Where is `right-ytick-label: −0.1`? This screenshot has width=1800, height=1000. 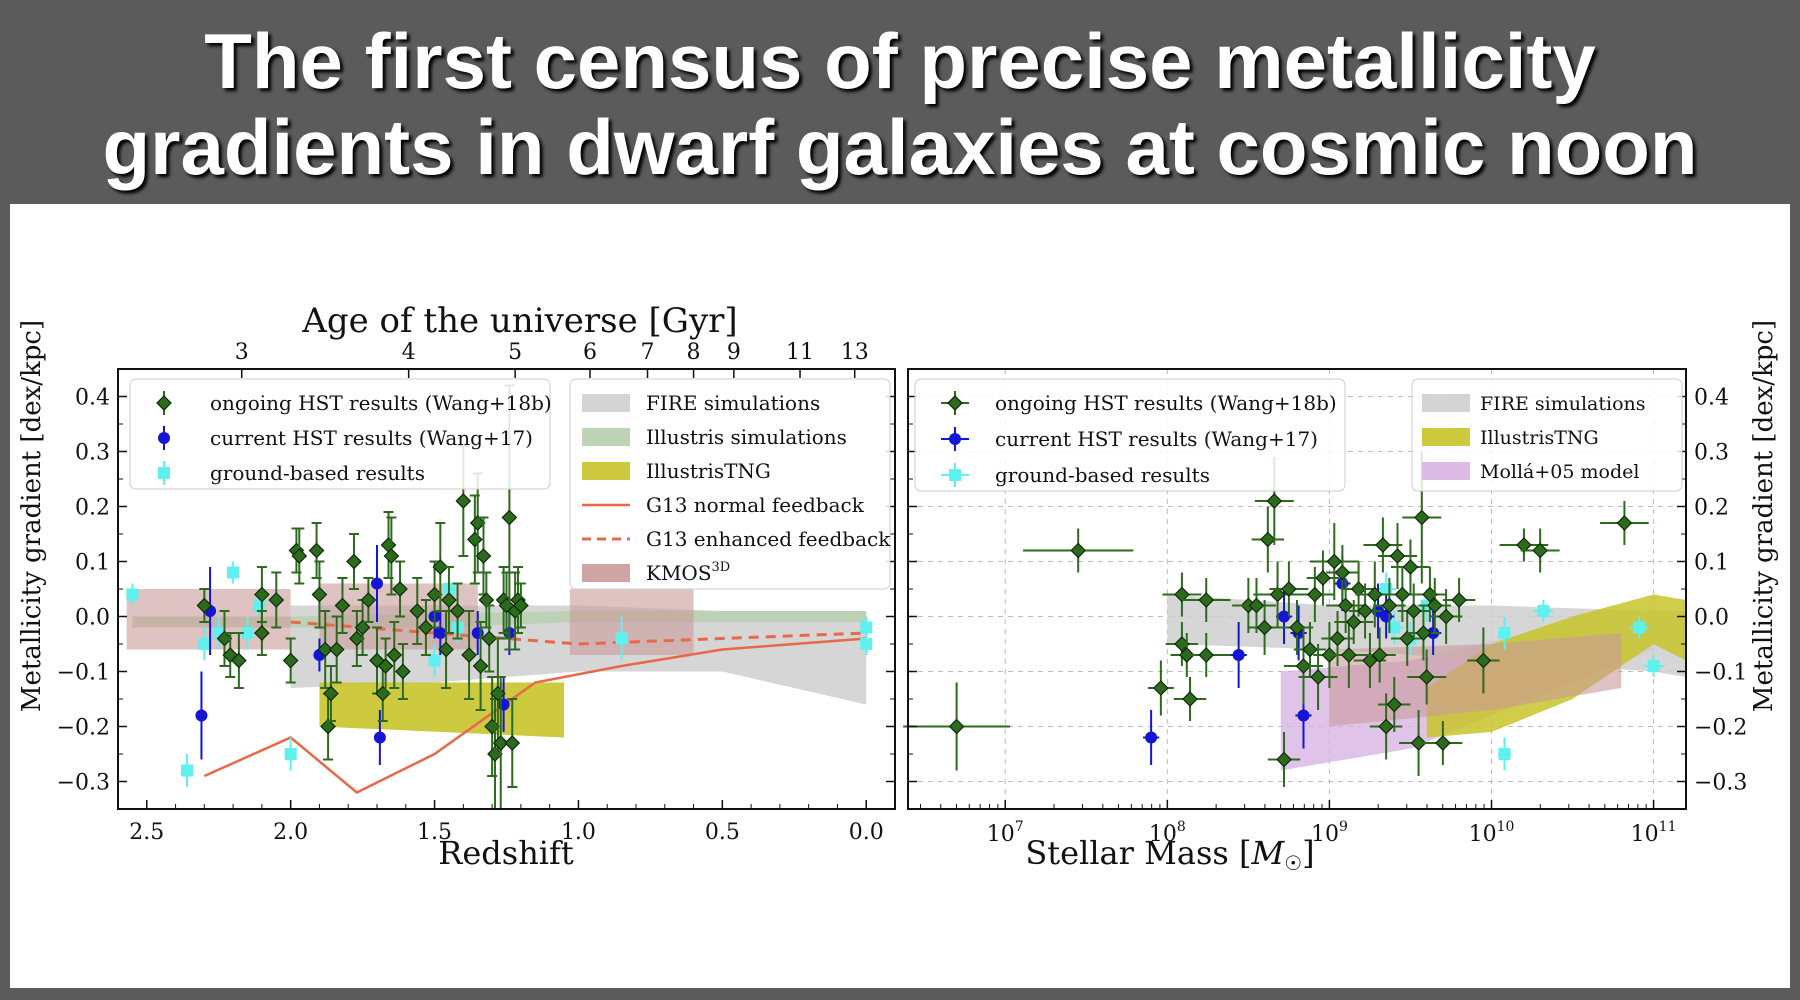
right-ytick-label: −0.1 is located at coordinates (1720, 673).